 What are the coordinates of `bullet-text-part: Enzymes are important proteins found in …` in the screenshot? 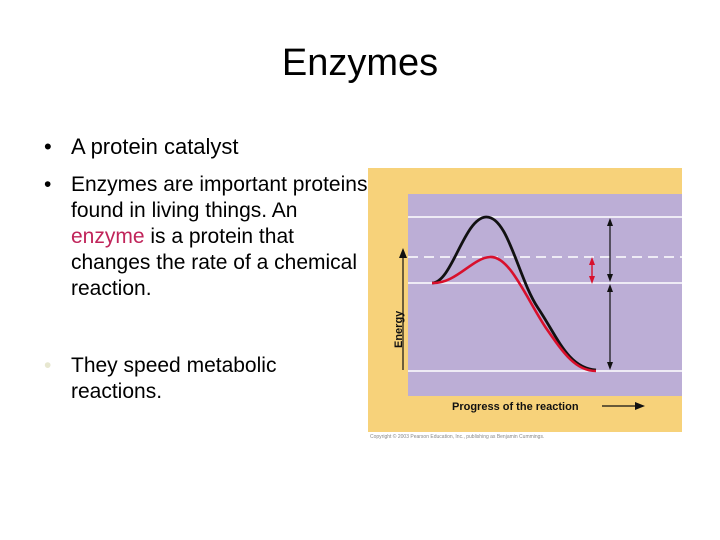 It's located at (219, 197).